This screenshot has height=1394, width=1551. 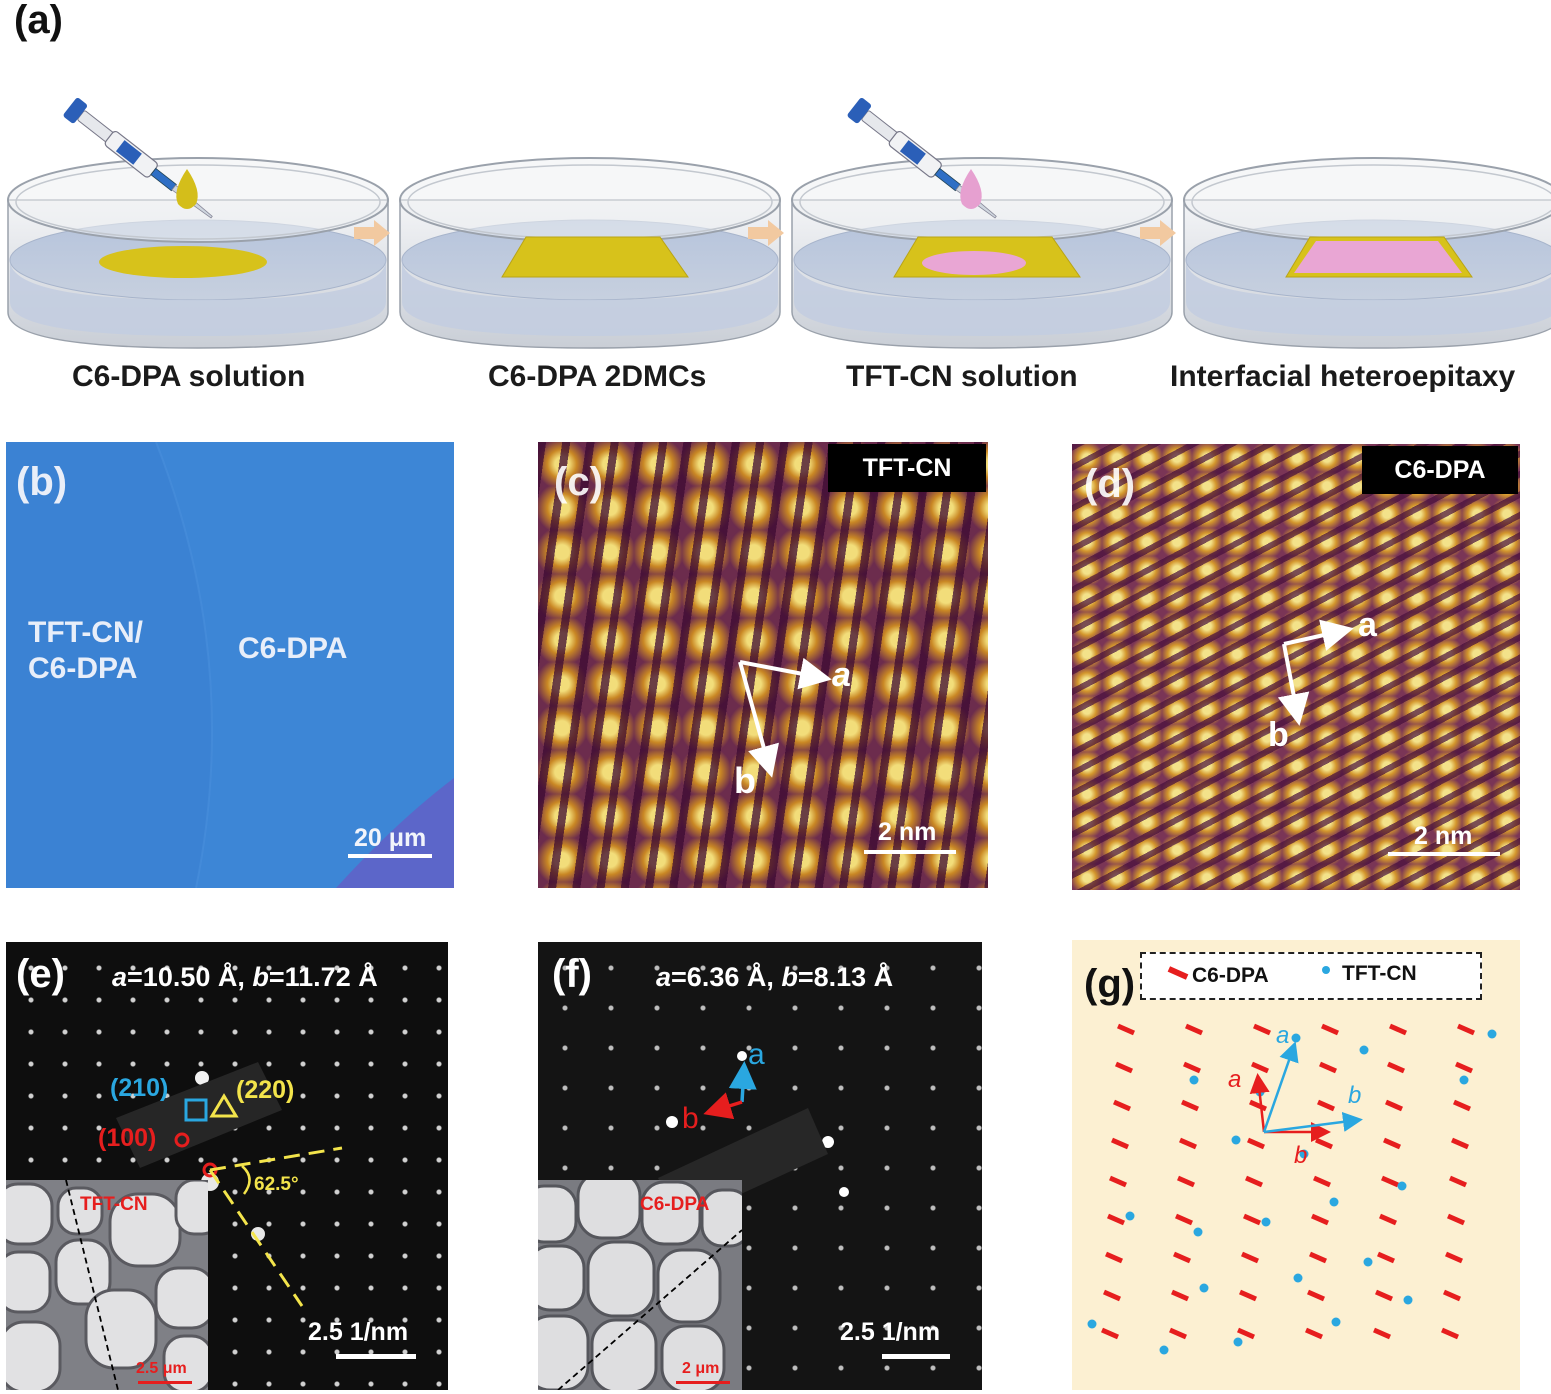 I want to click on panel-d-lattice-vectors, so click(x=1315, y=672).